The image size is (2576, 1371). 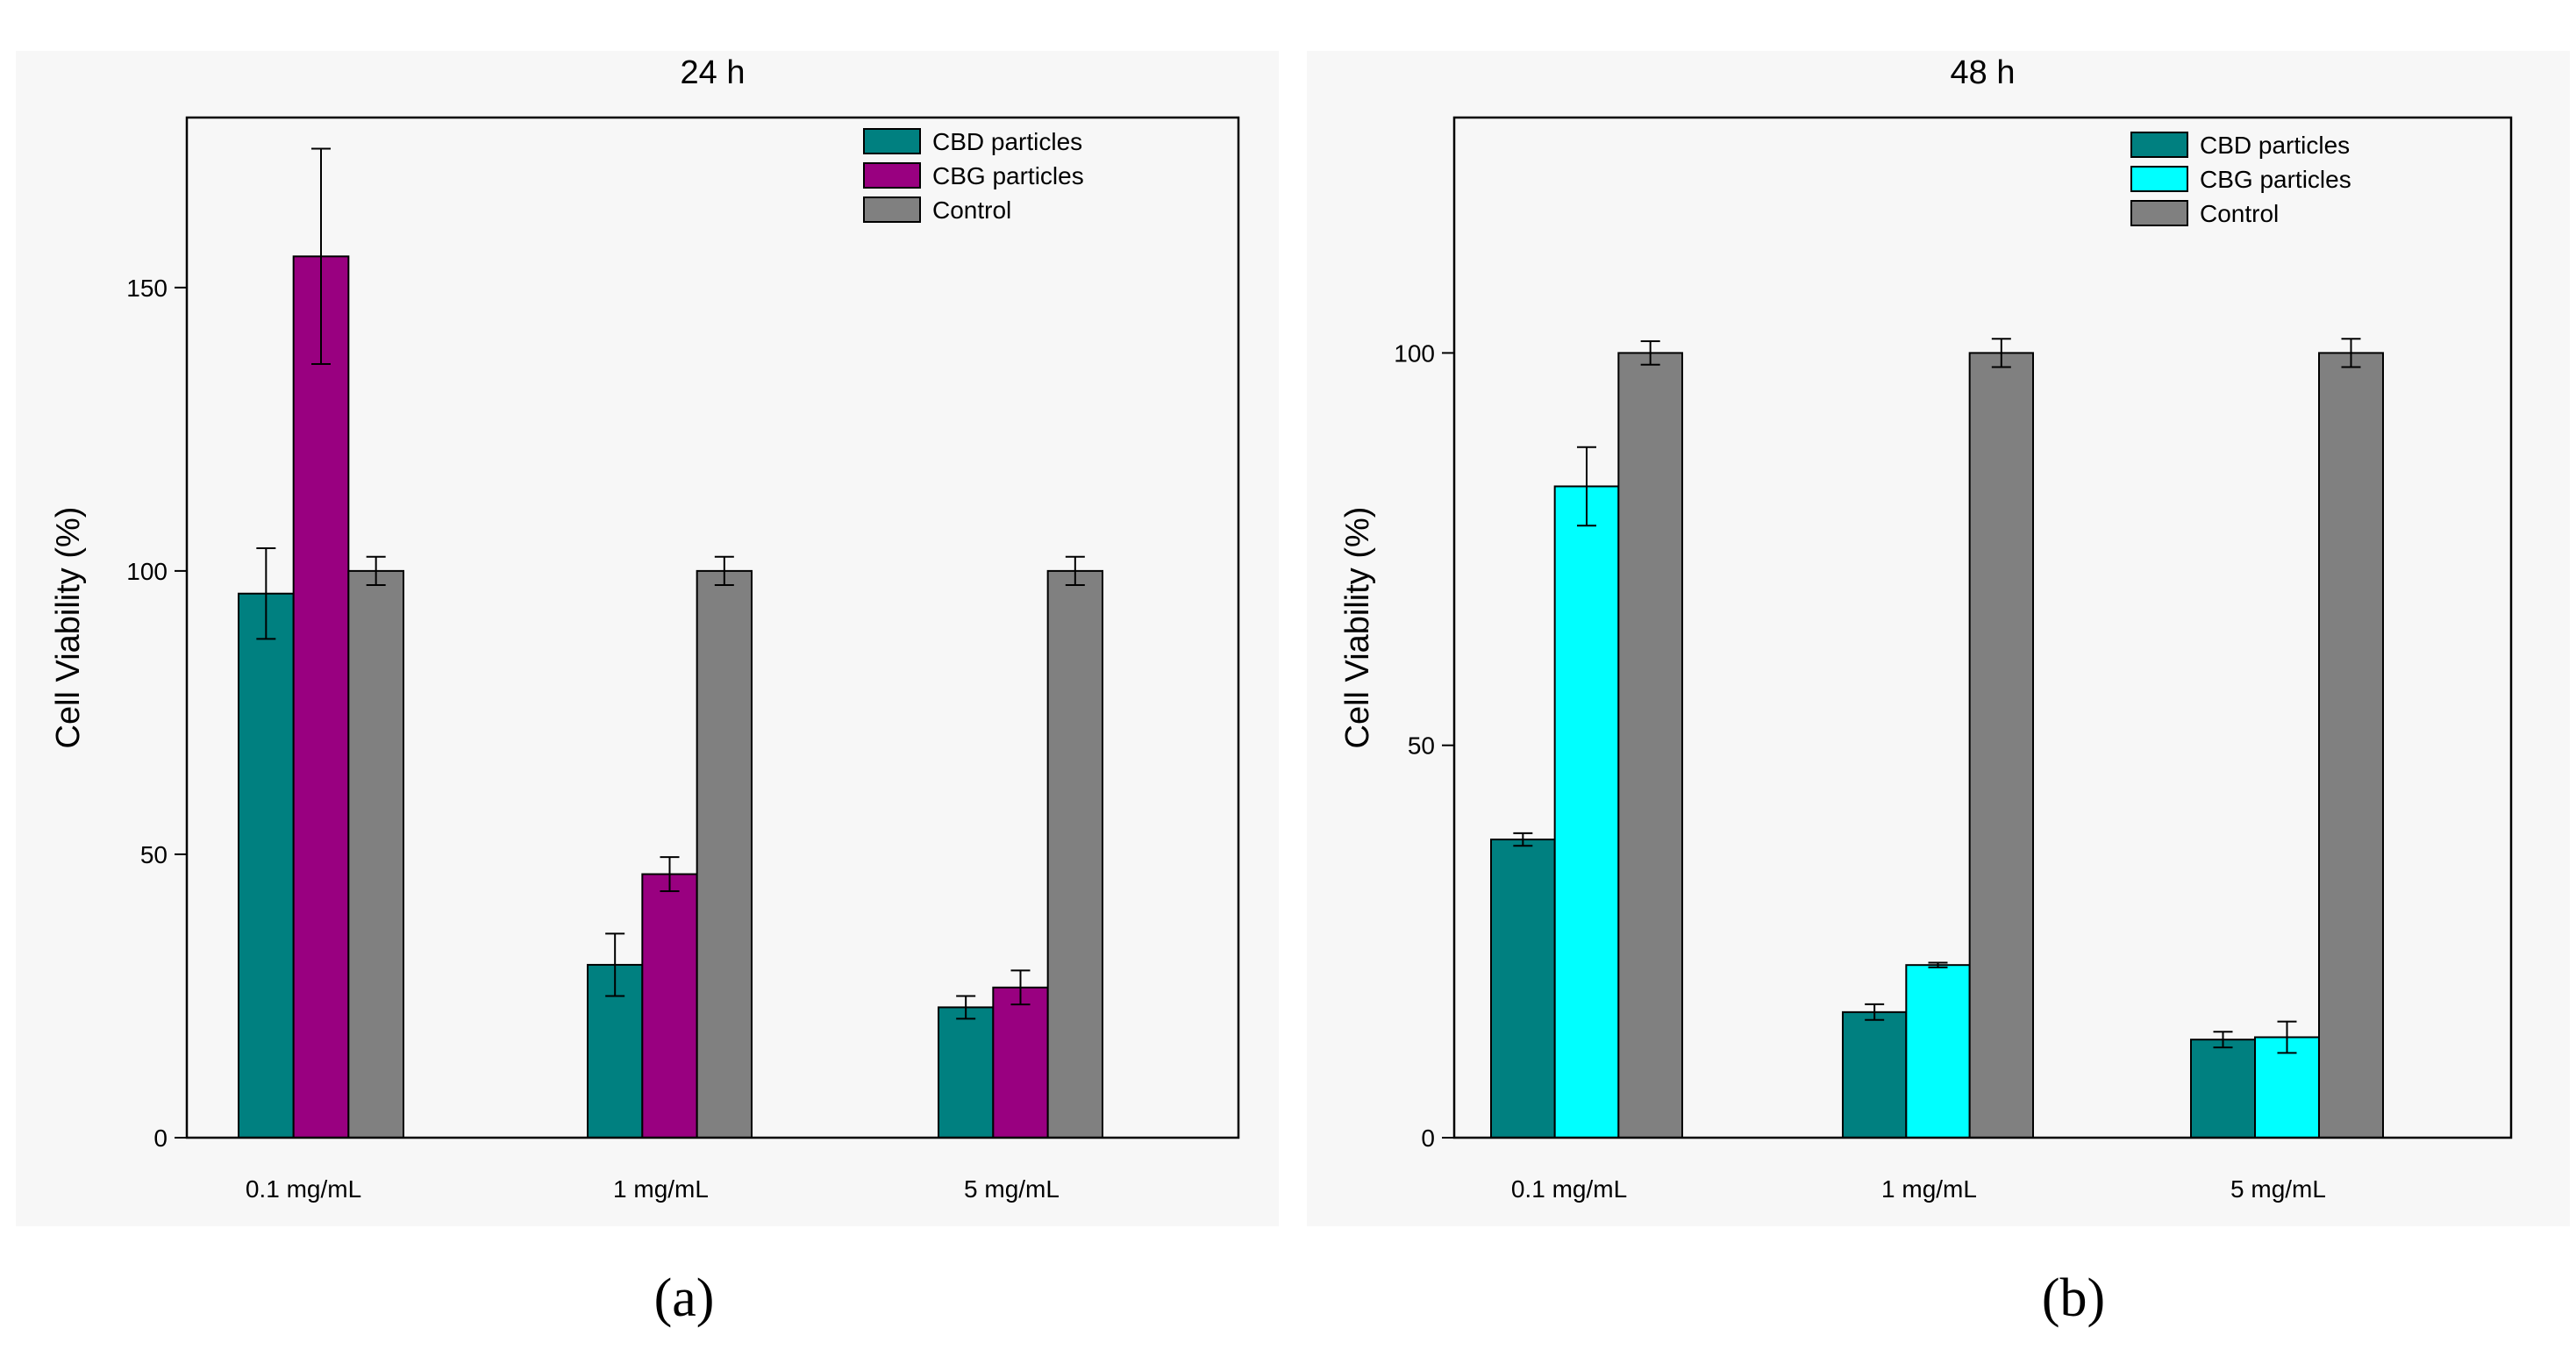 I want to click on chart-title: 24 h, so click(x=714, y=72).